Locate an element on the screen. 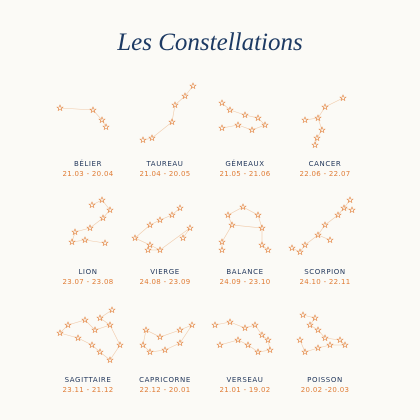  sign-dates: 24.08 - 23.09 is located at coordinates (165, 282).